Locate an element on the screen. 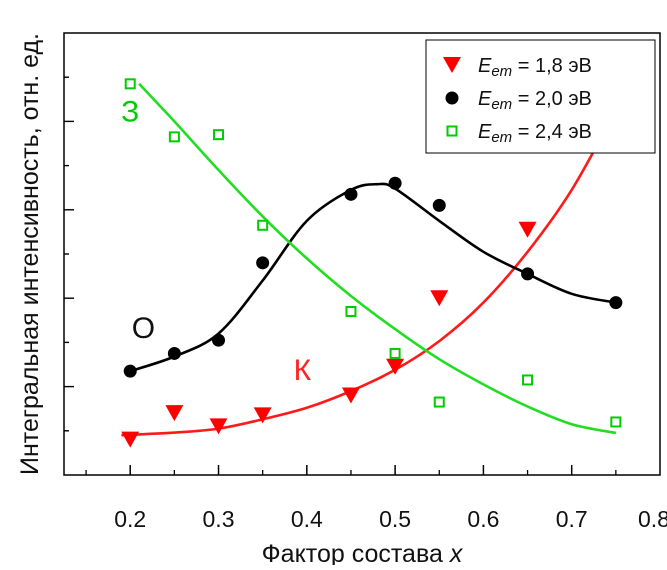 Image resolution: width=667 pixels, height=570 pixels. legend-label: Eem = 1,8 эВ is located at coordinates (535, 67).